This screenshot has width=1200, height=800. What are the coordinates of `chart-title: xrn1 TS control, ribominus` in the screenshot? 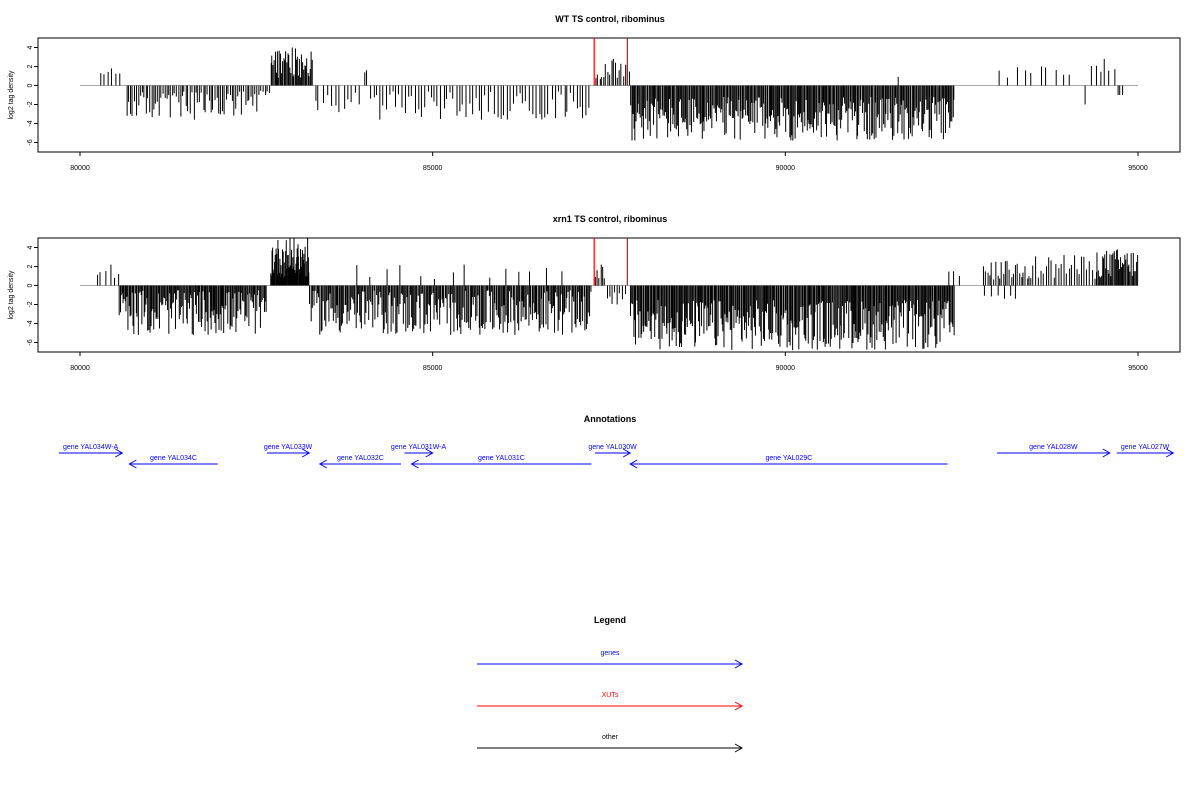 It's located at (610, 219).